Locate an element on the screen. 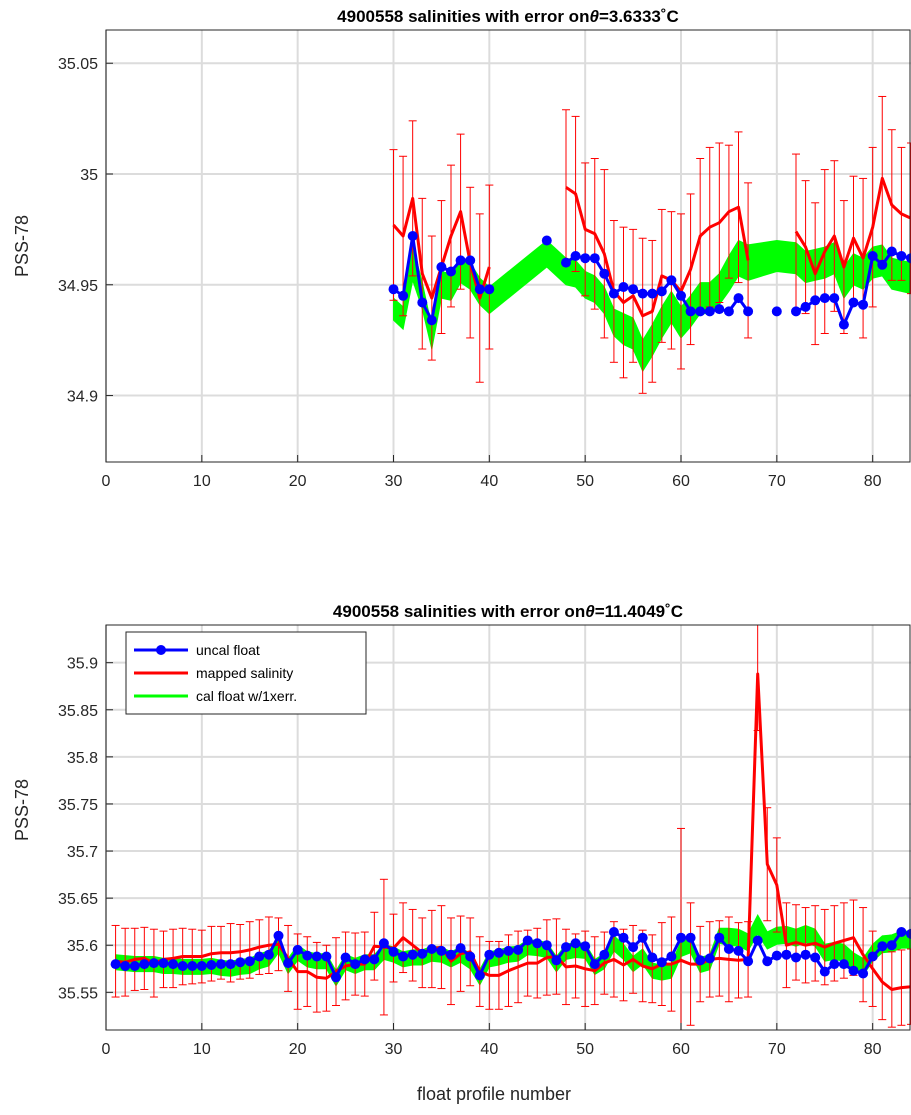 The height and width of the screenshot is (1115, 911). top-xtick-label: 40 is located at coordinates (489, 481).